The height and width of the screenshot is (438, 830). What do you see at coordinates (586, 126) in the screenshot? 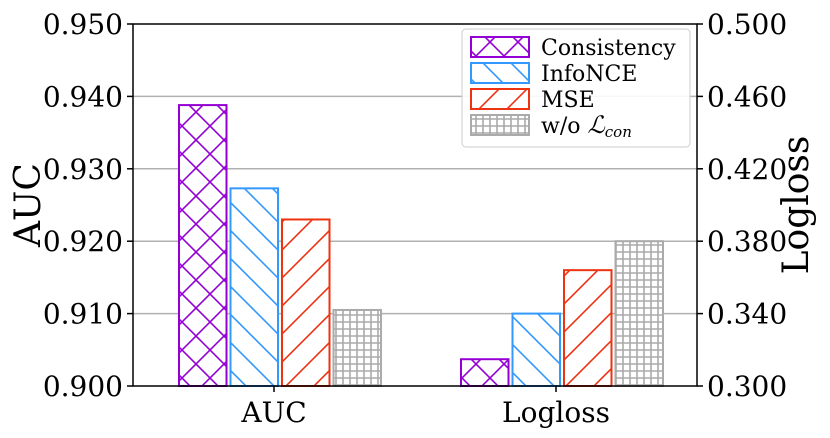
I see `legend-label: w/o ℒcon` at bounding box center [586, 126].